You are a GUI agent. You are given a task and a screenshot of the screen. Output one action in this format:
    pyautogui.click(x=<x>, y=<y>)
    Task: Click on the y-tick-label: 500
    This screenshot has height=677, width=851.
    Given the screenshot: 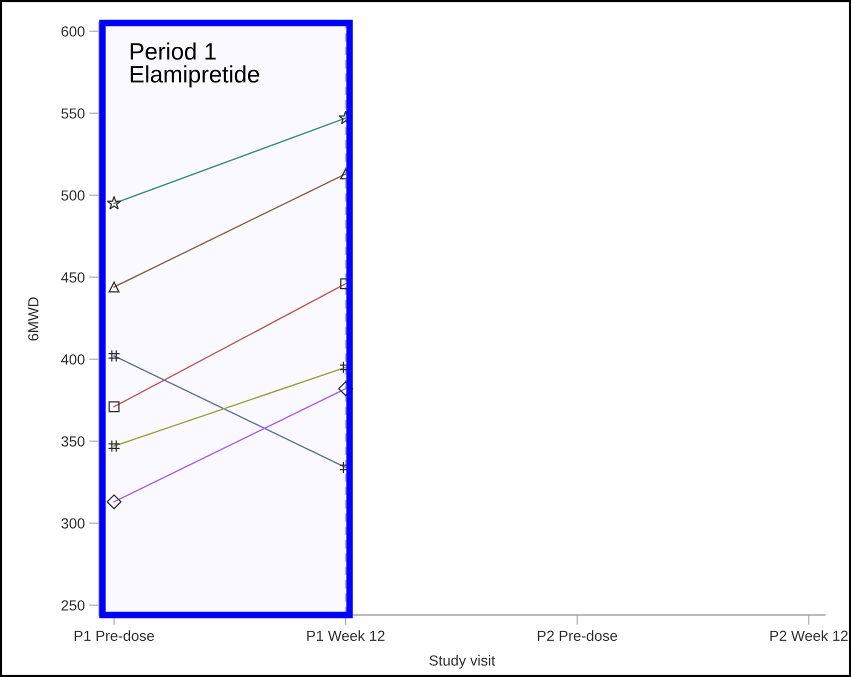 What is the action you would take?
    pyautogui.click(x=73, y=195)
    